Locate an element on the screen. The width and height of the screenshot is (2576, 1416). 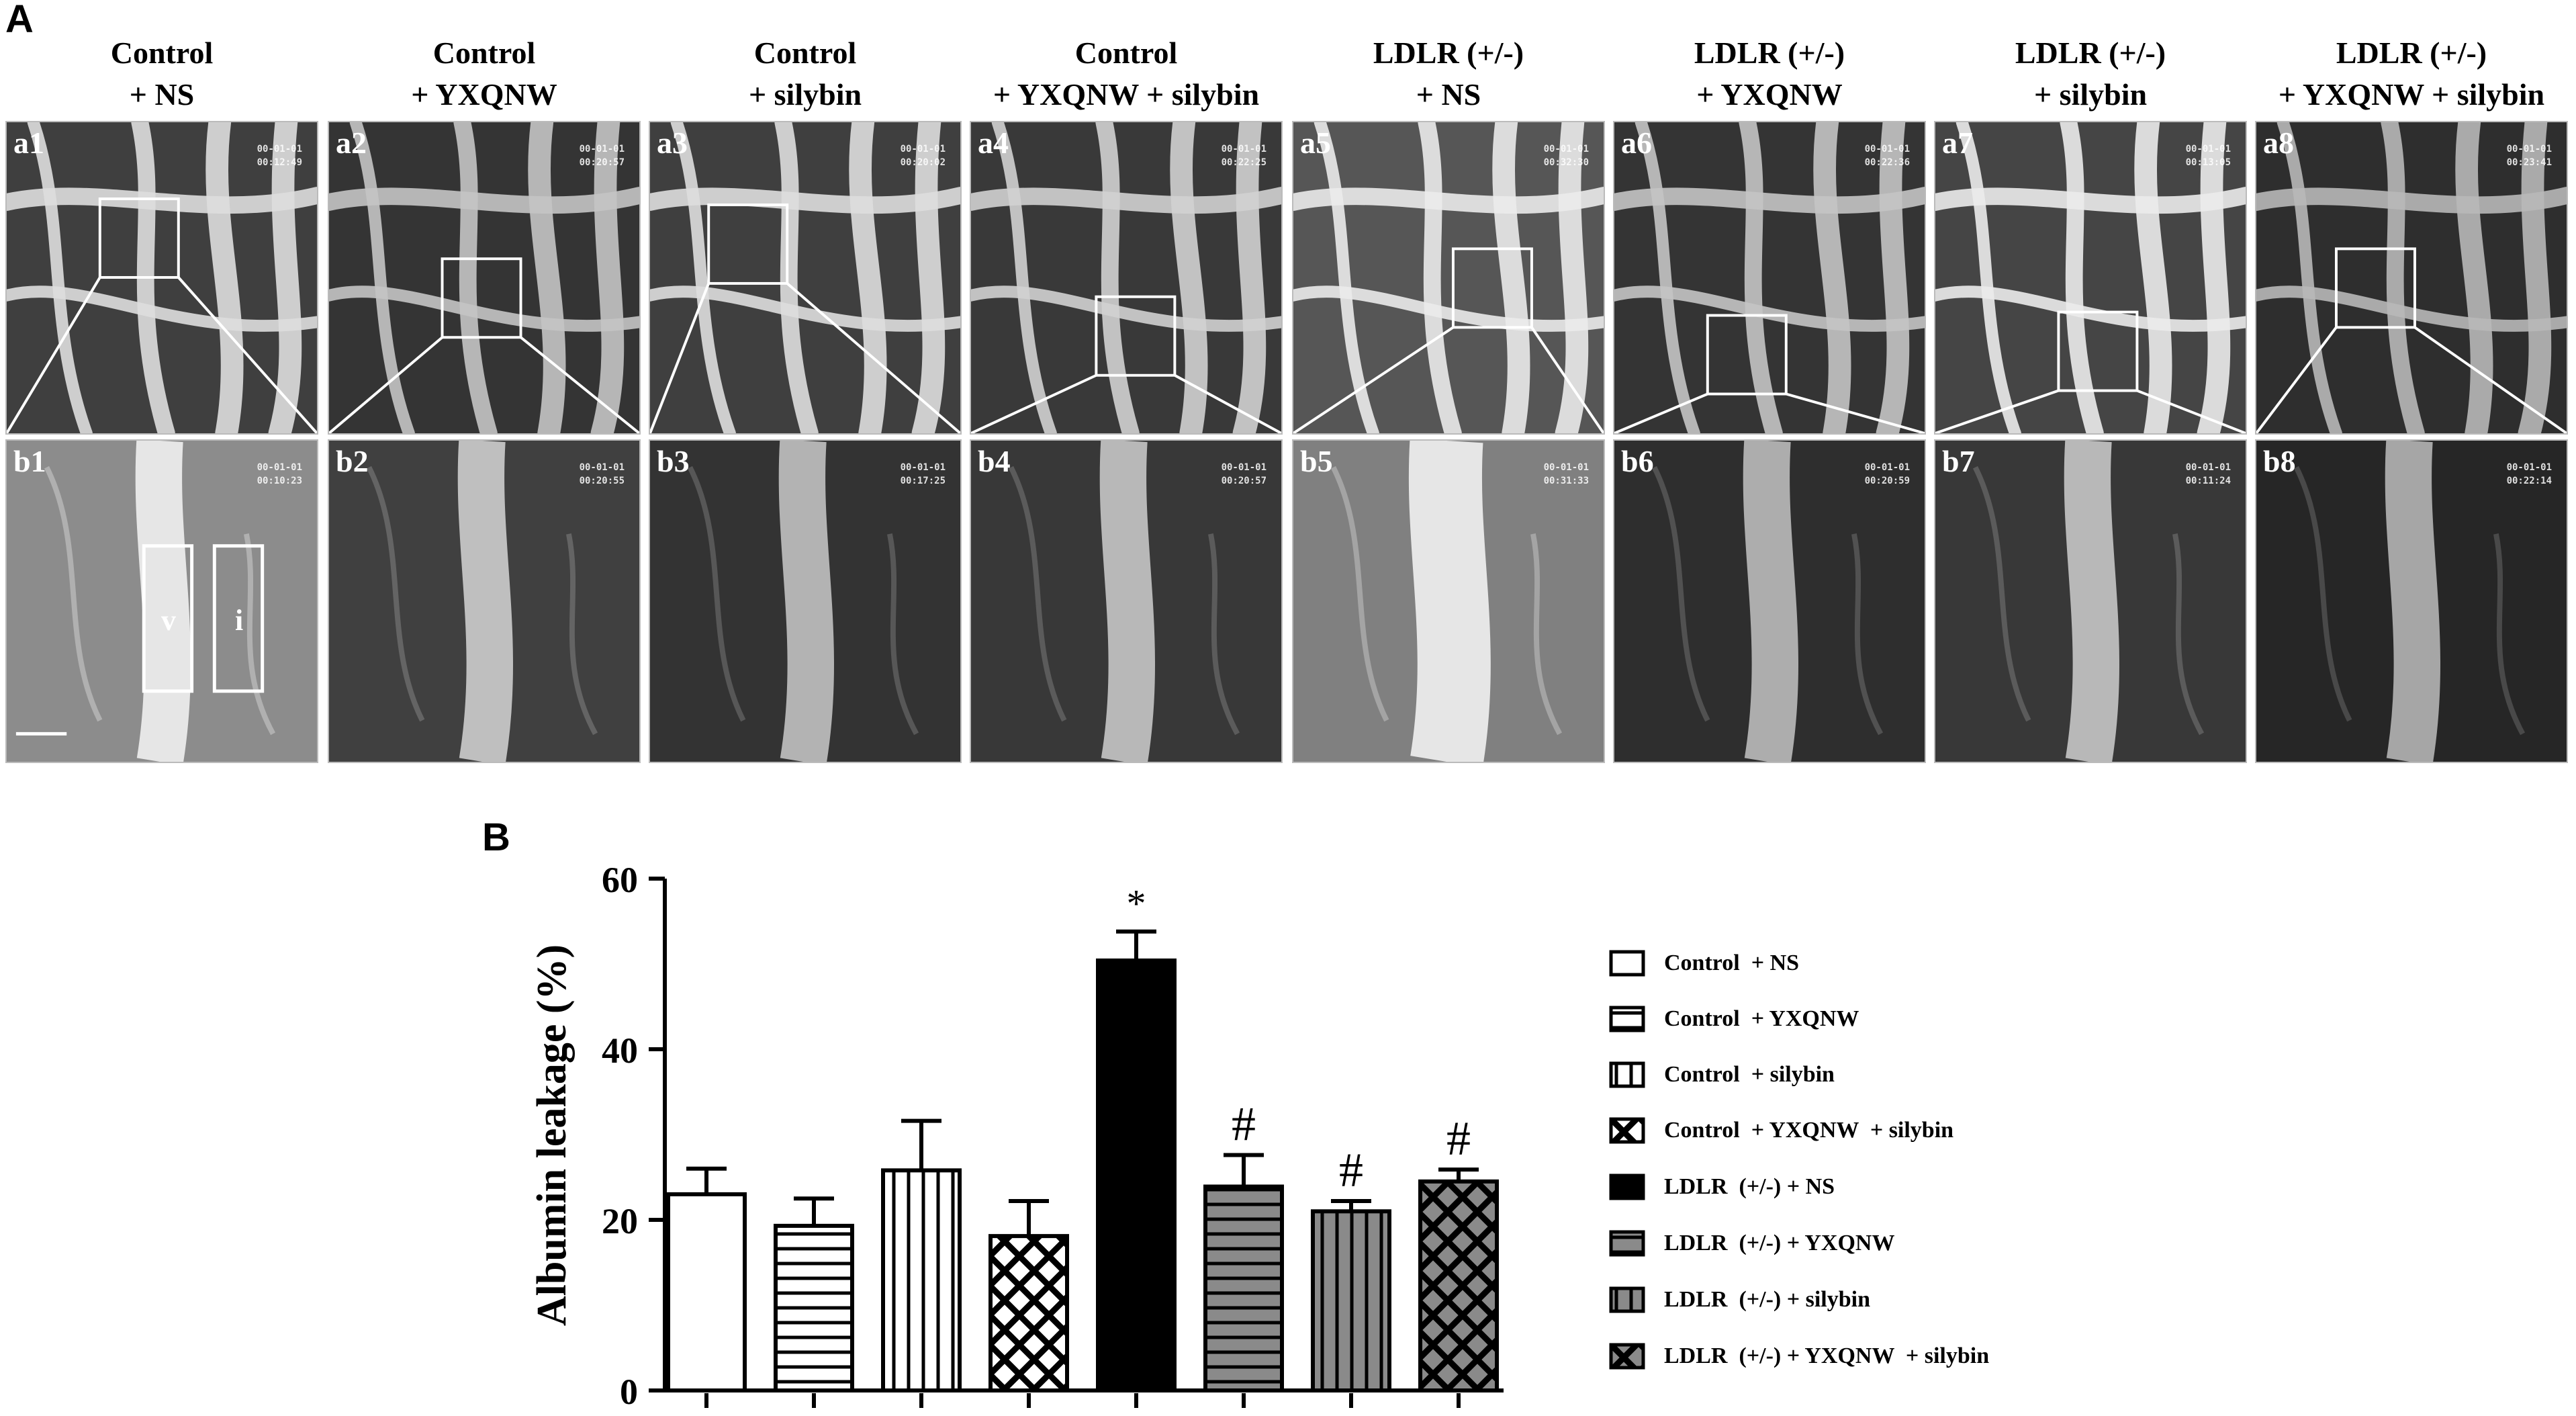
overview-micrograph-4: a4 00-01-01 00:22:25 is located at coordinates (1126, 278).